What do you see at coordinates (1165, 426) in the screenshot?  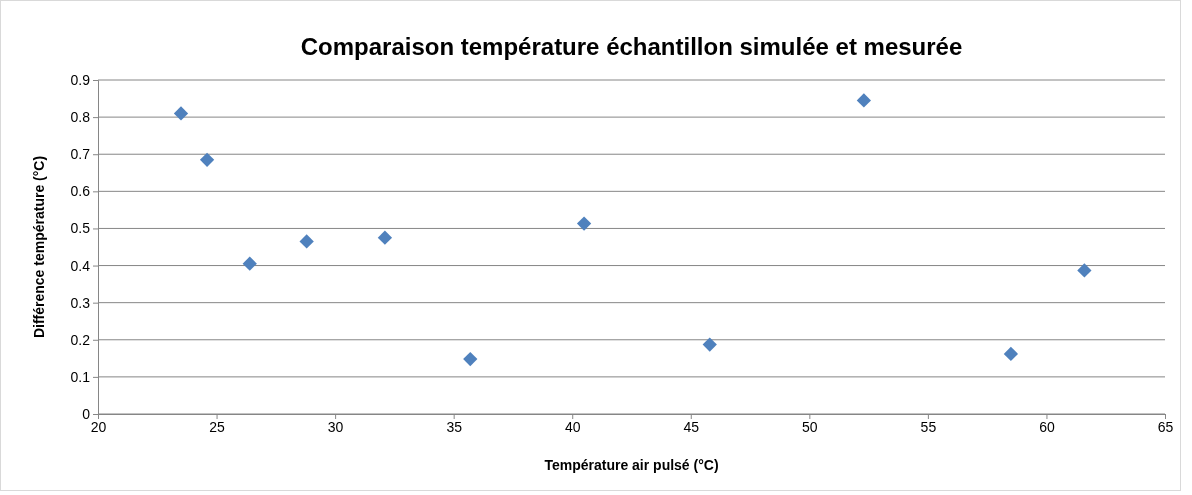 I see `x-tick-label: 65` at bounding box center [1165, 426].